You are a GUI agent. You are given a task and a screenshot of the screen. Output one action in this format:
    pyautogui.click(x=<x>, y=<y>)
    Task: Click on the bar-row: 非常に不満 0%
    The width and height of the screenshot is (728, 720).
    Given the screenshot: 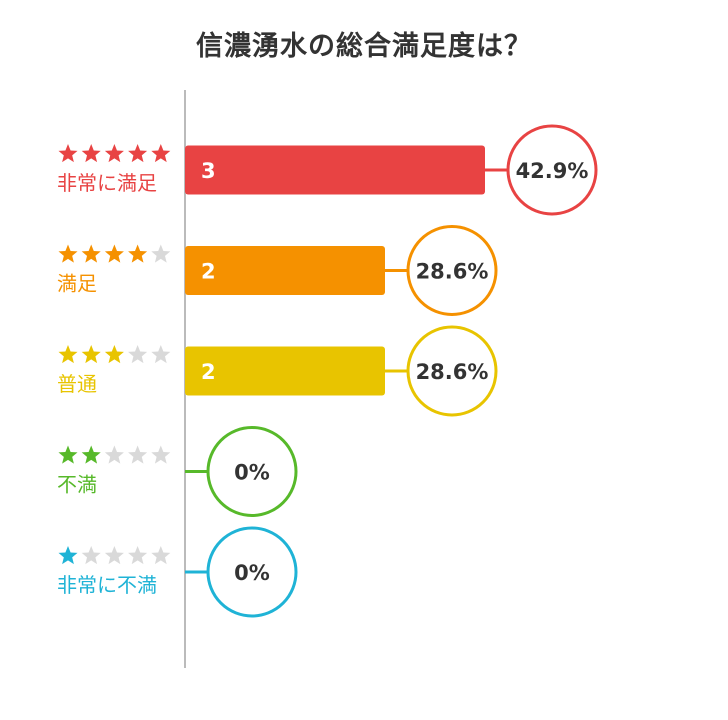 What is the action you would take?
    pyautogui.click(x=177, y=572)
    